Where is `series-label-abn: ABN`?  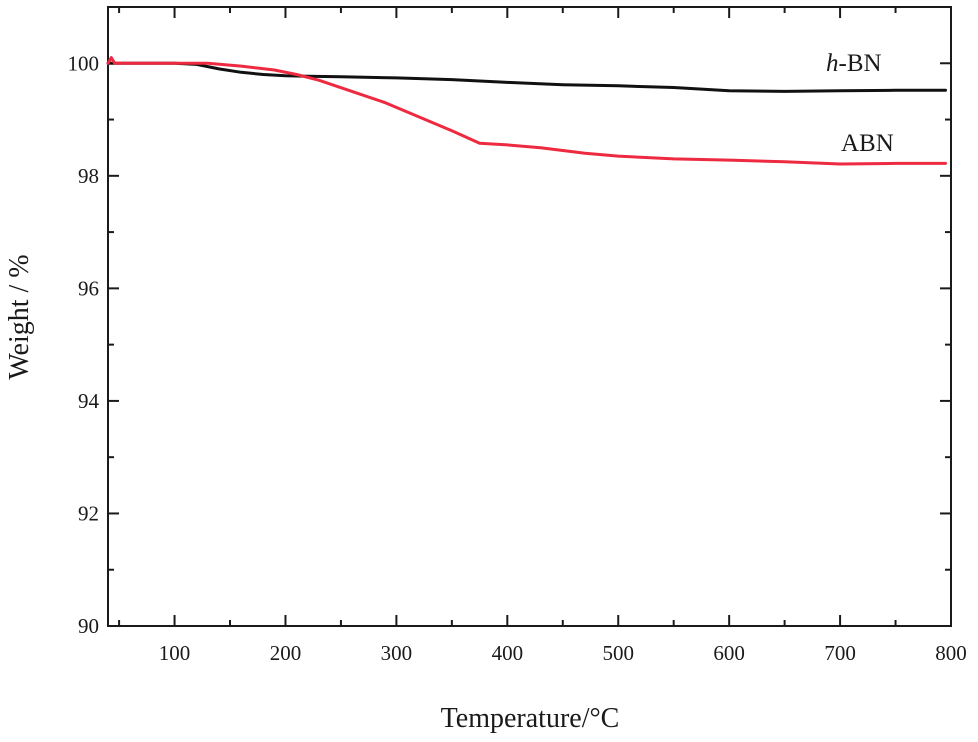 series-label-abn: ABN is located at coordinates (867, 143).